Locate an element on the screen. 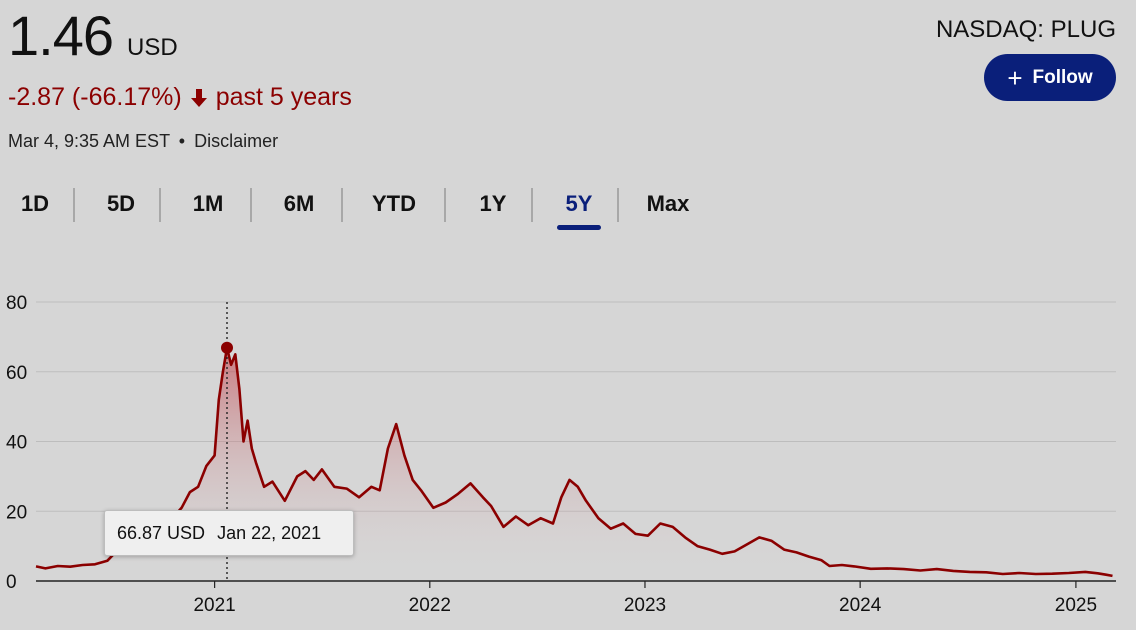 The width and height of the screenshot is (1136, 630). follow-button: + Follow is located at coordinates (1050, 77).